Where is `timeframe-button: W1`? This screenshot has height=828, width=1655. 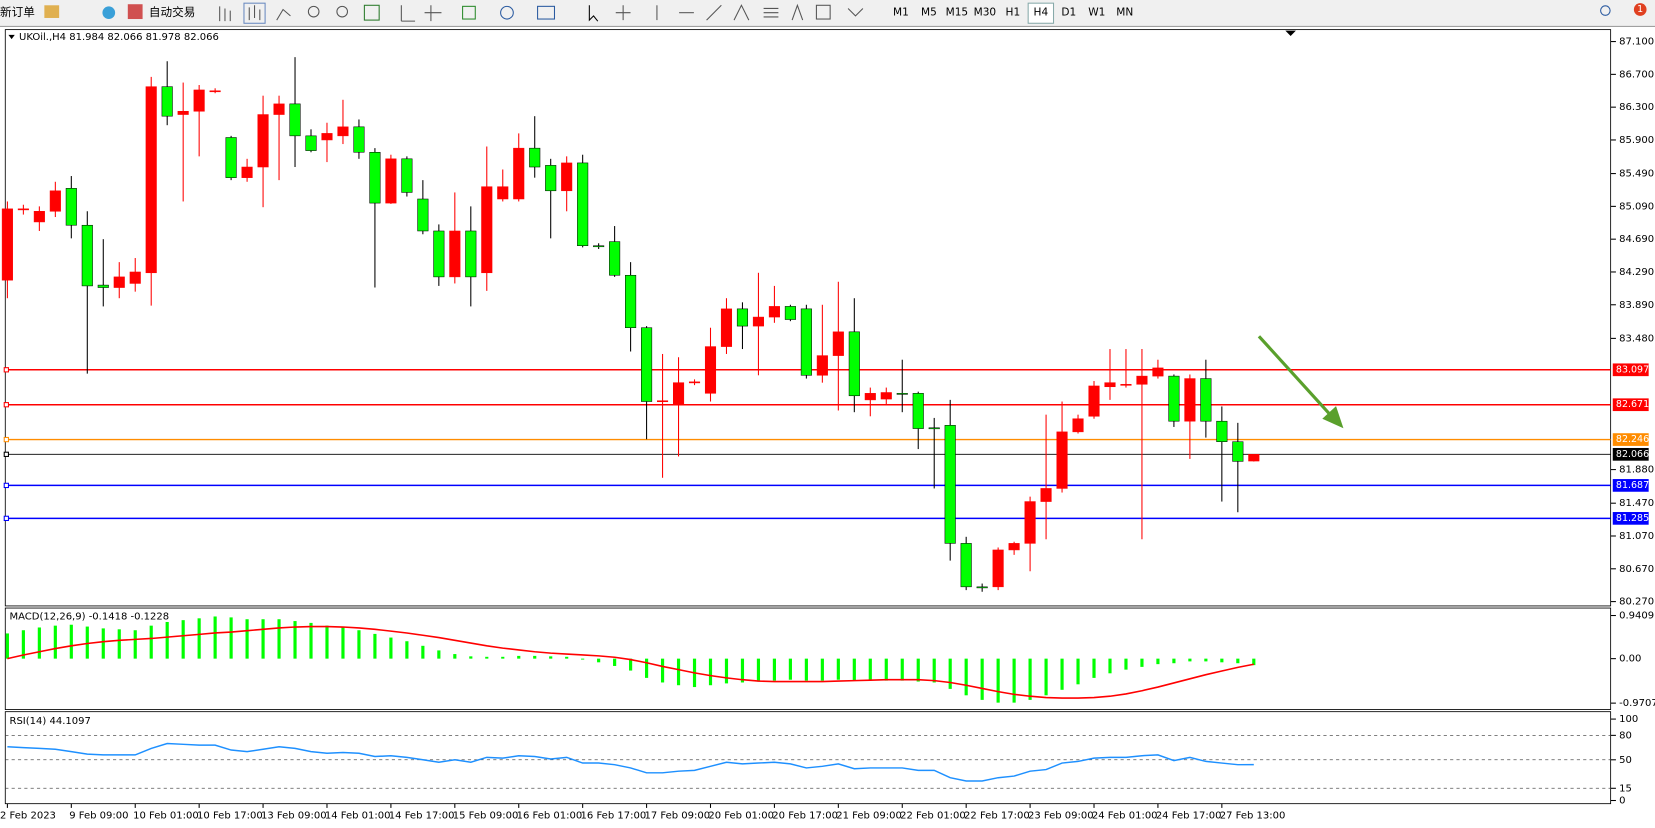 timeframe-button: W1 is located at coordinates (1096, 13).